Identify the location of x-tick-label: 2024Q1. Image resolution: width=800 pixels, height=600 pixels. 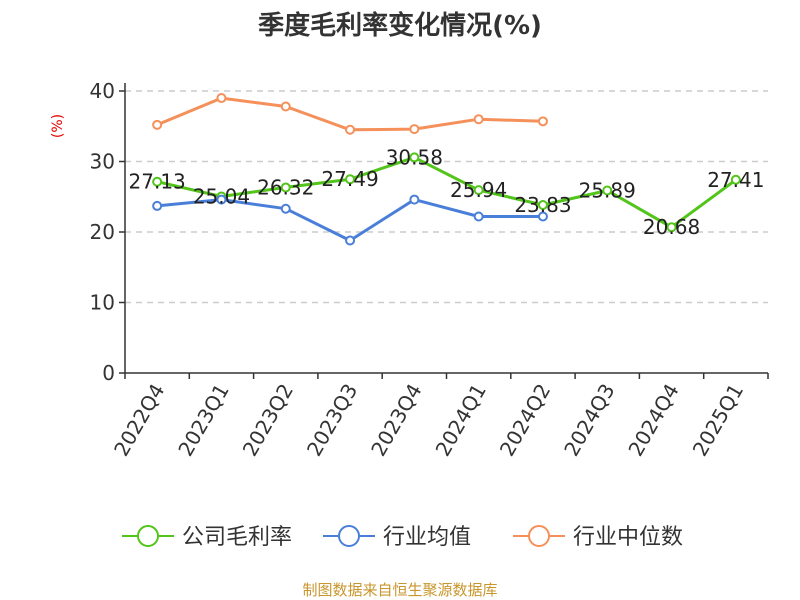
(461, 420).